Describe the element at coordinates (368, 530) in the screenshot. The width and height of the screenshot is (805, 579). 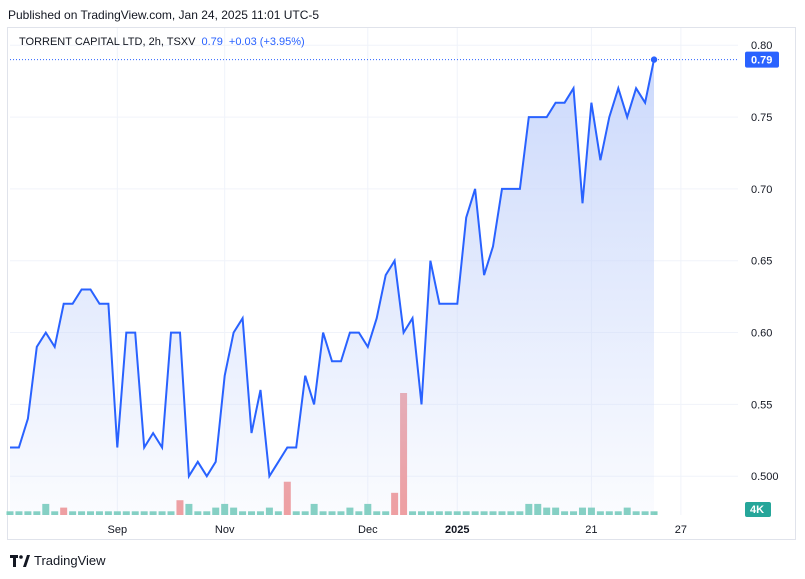
I see `x-tick-label: Dec` at that location.